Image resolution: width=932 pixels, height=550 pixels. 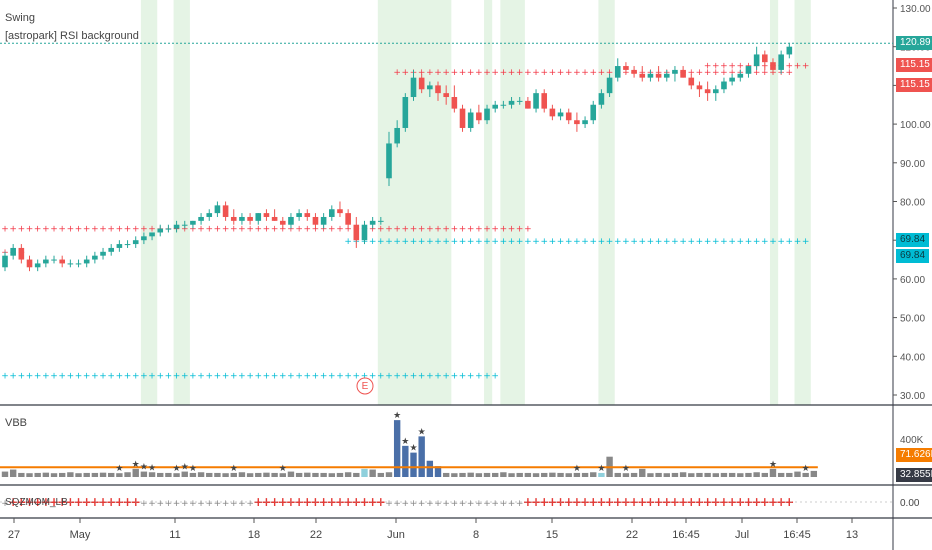 What do you see at coordinates (169, 504) in the screenshot?
I see `squeeze-mark-20: +` at bounding box center [169, 504].